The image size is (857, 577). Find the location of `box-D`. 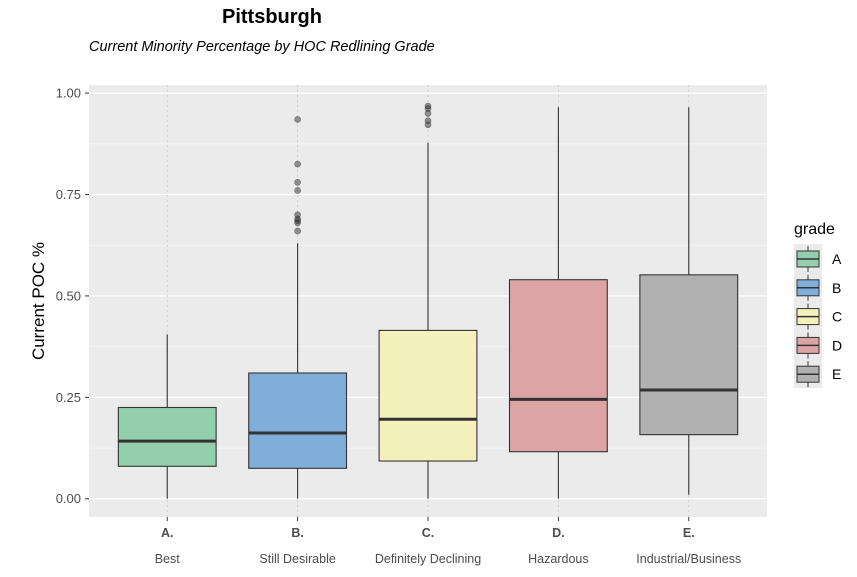

box-D is located at coordinates (558, 303).